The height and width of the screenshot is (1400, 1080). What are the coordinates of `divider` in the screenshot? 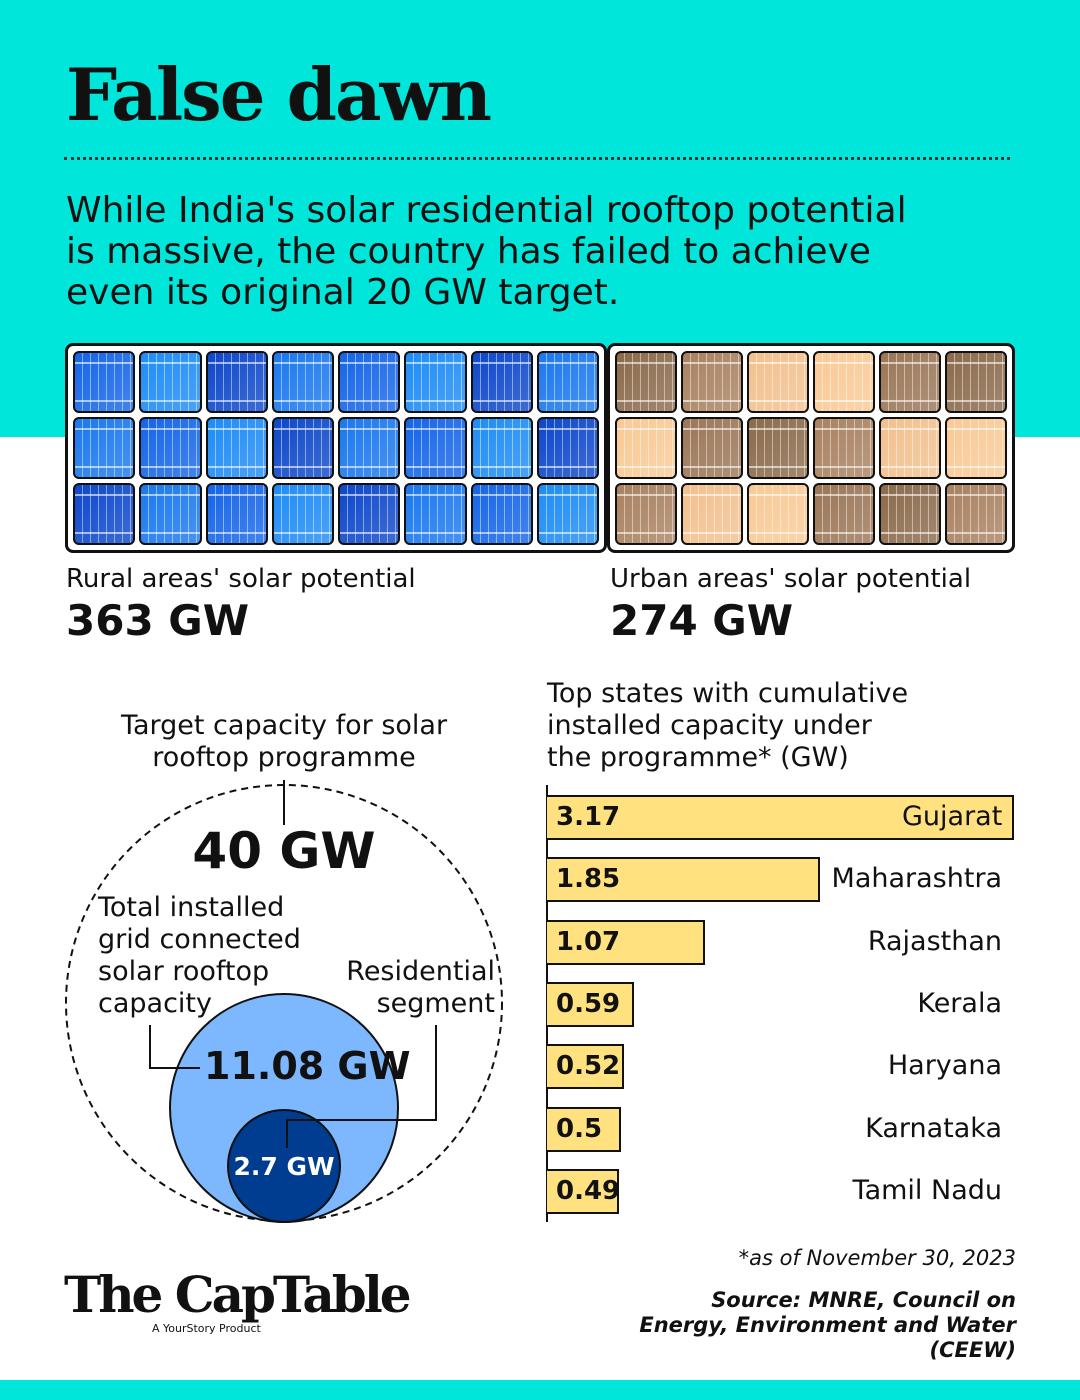 It's located at (537, 158).